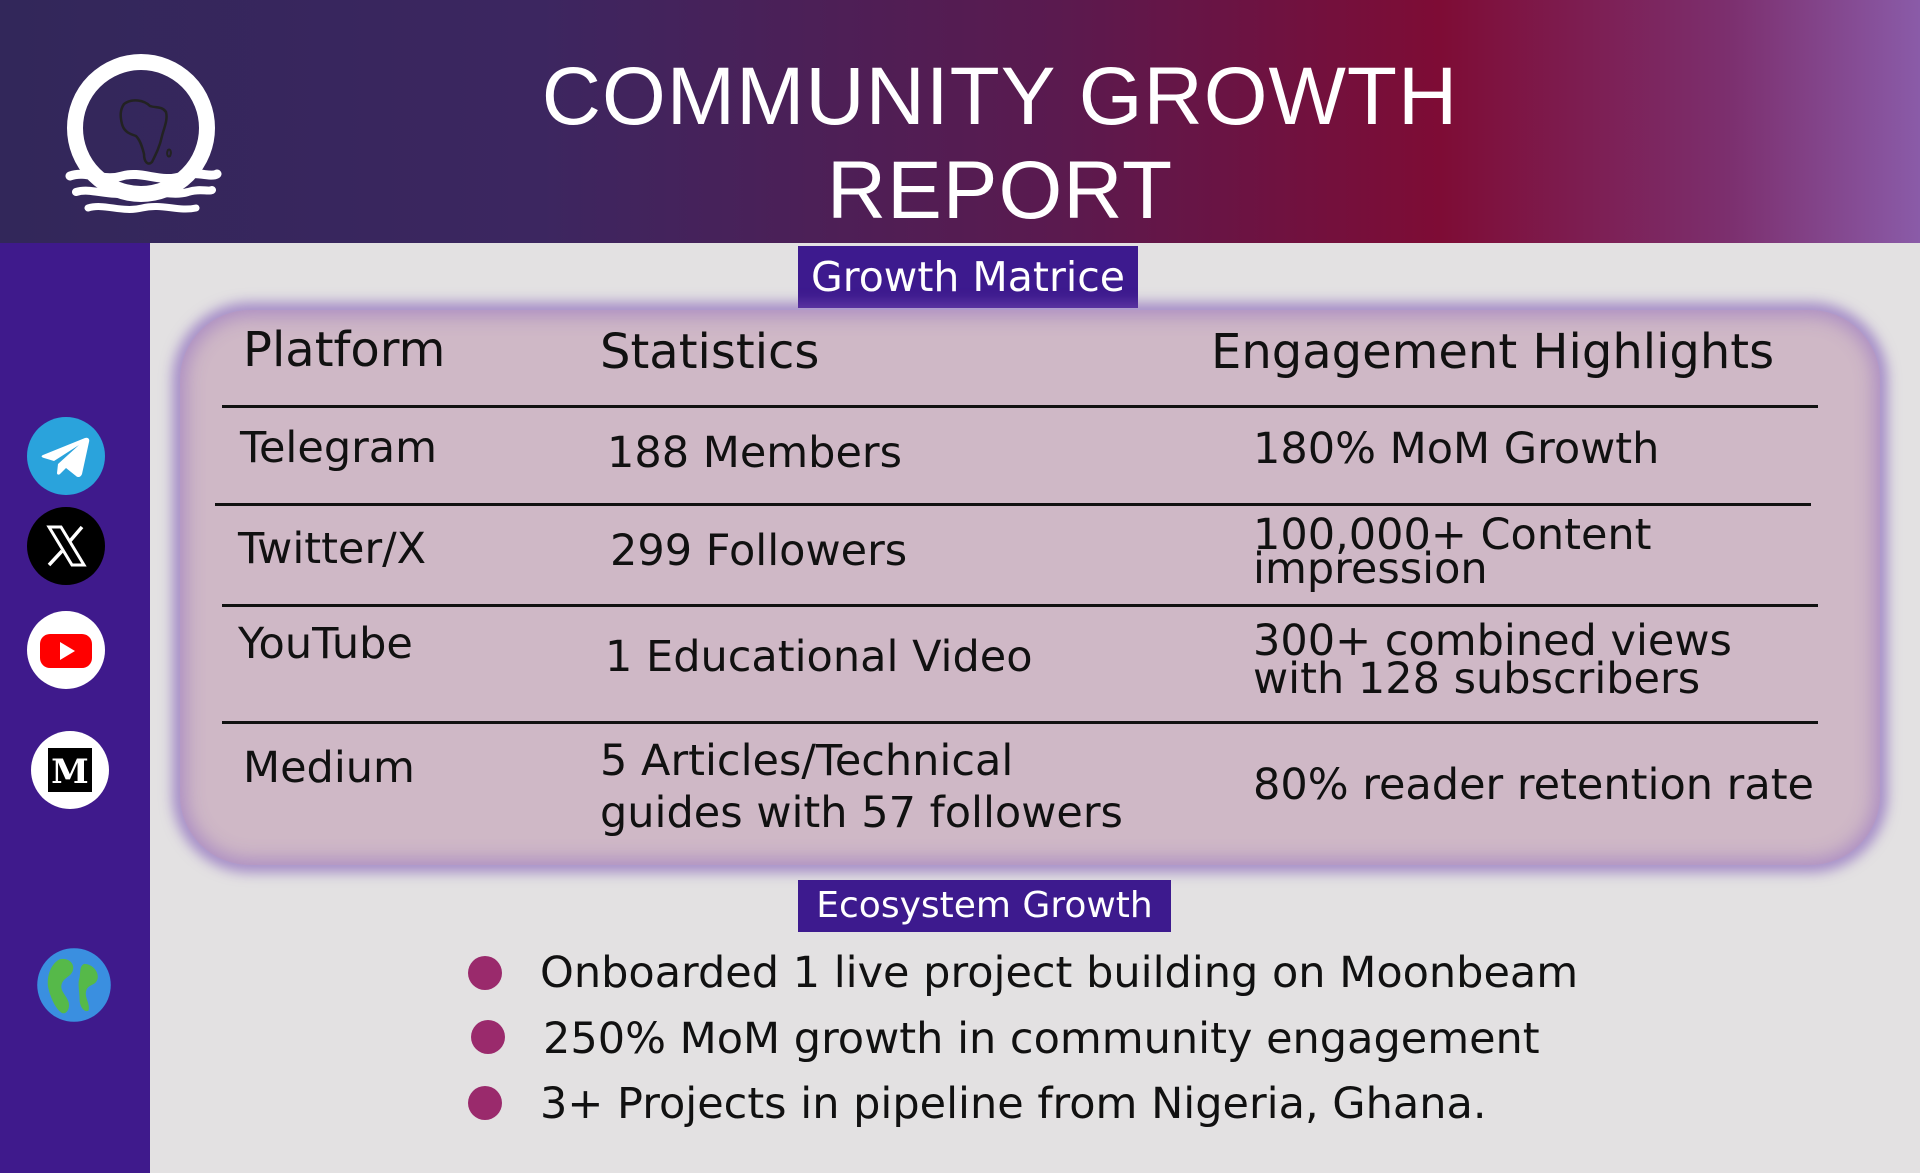  What do you see at coordinates (1456, 449) in the screenshot?
I see `table-cell-engagement: 180% MoM Growth` at bounding box center [1456, 449].